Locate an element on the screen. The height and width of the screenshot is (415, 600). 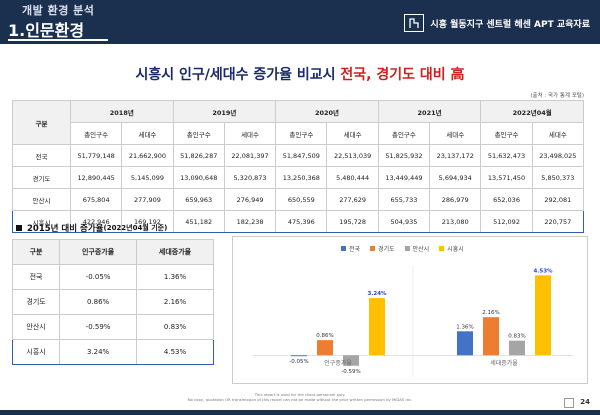
data-label: 1.36% is located at coordinates (464, 327).